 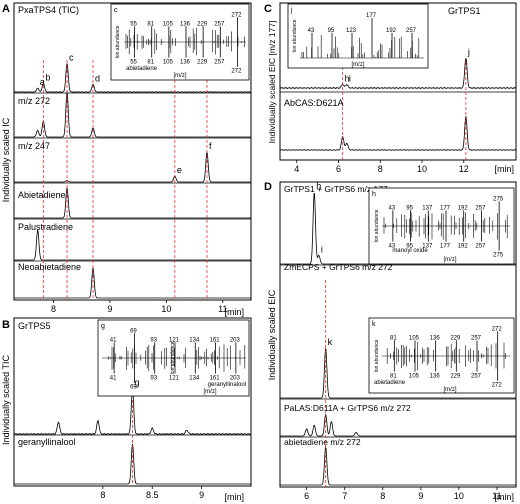 What do you see at coordinates (6, 159) in the screenshot?
I see `panel-a-ylabel: Individually scaled IC` at bounding box center [6, 159].